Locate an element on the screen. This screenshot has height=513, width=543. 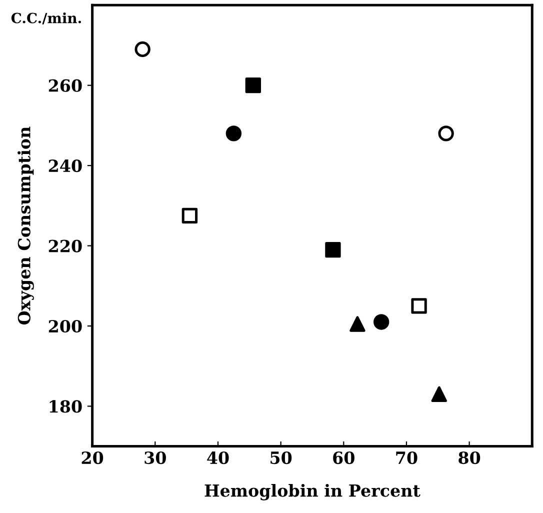
x-axis-title: Hemoglobin in Percent is located at coordinates (312, 492).